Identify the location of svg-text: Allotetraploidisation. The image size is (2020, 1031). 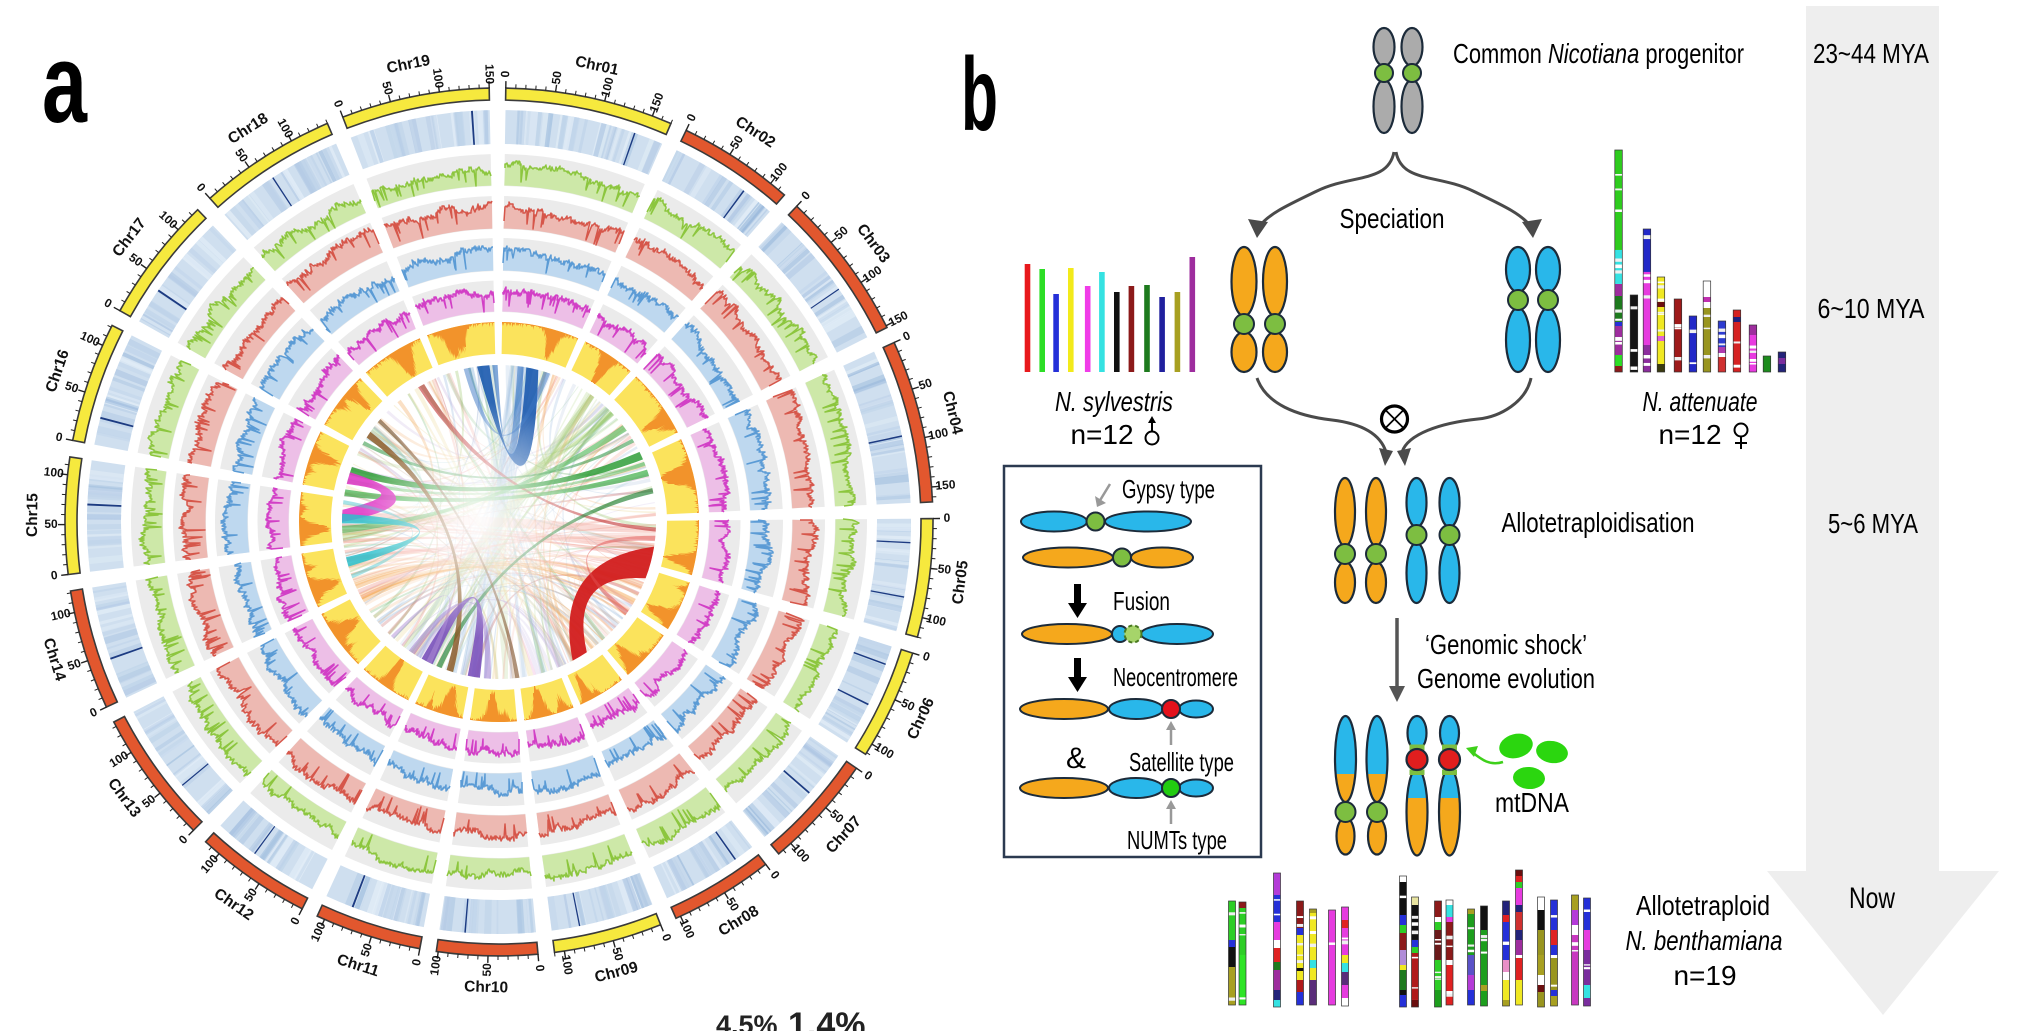
(1598, 522).